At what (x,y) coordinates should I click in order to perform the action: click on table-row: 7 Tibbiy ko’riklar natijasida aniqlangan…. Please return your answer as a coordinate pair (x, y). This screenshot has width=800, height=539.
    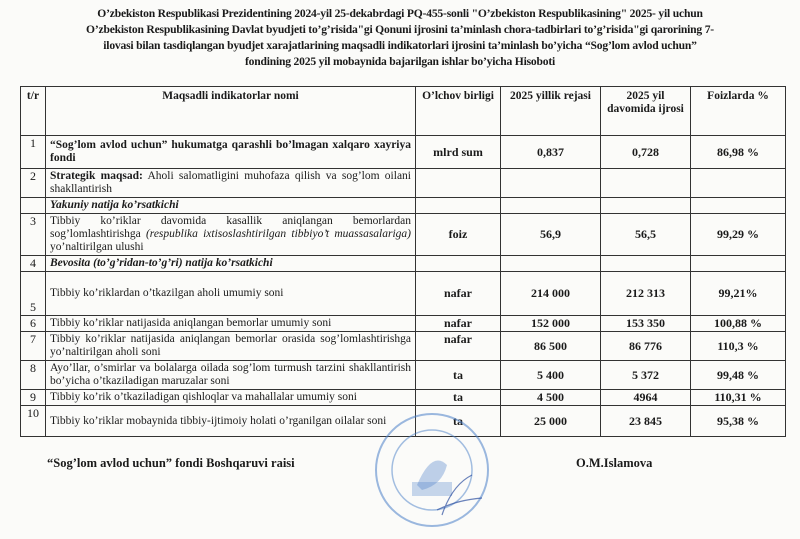
    Looking at the image, I should click on (403, 346).